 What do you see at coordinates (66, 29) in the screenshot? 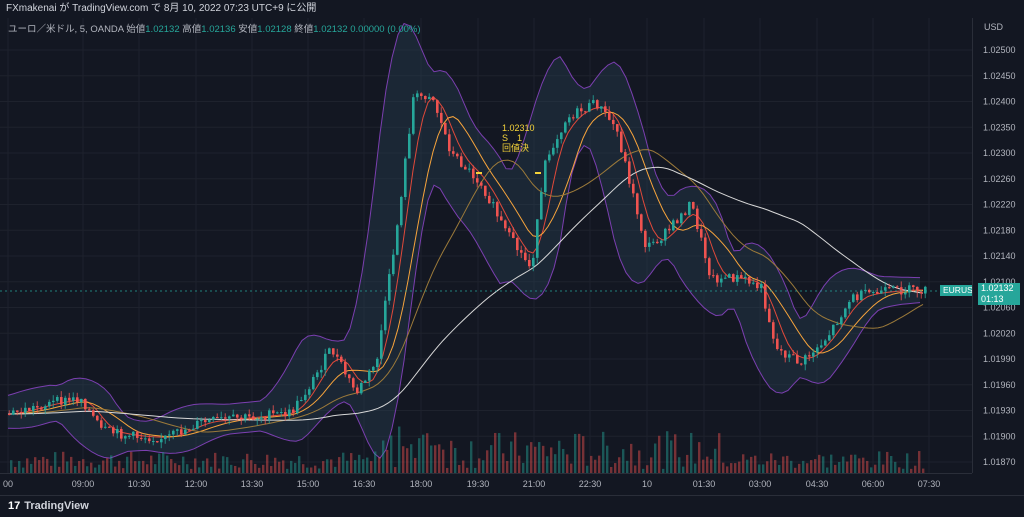
I see `legend-symbol: ユーロ／米ドル, 5, OANDA` at bounding box center [66, 29].